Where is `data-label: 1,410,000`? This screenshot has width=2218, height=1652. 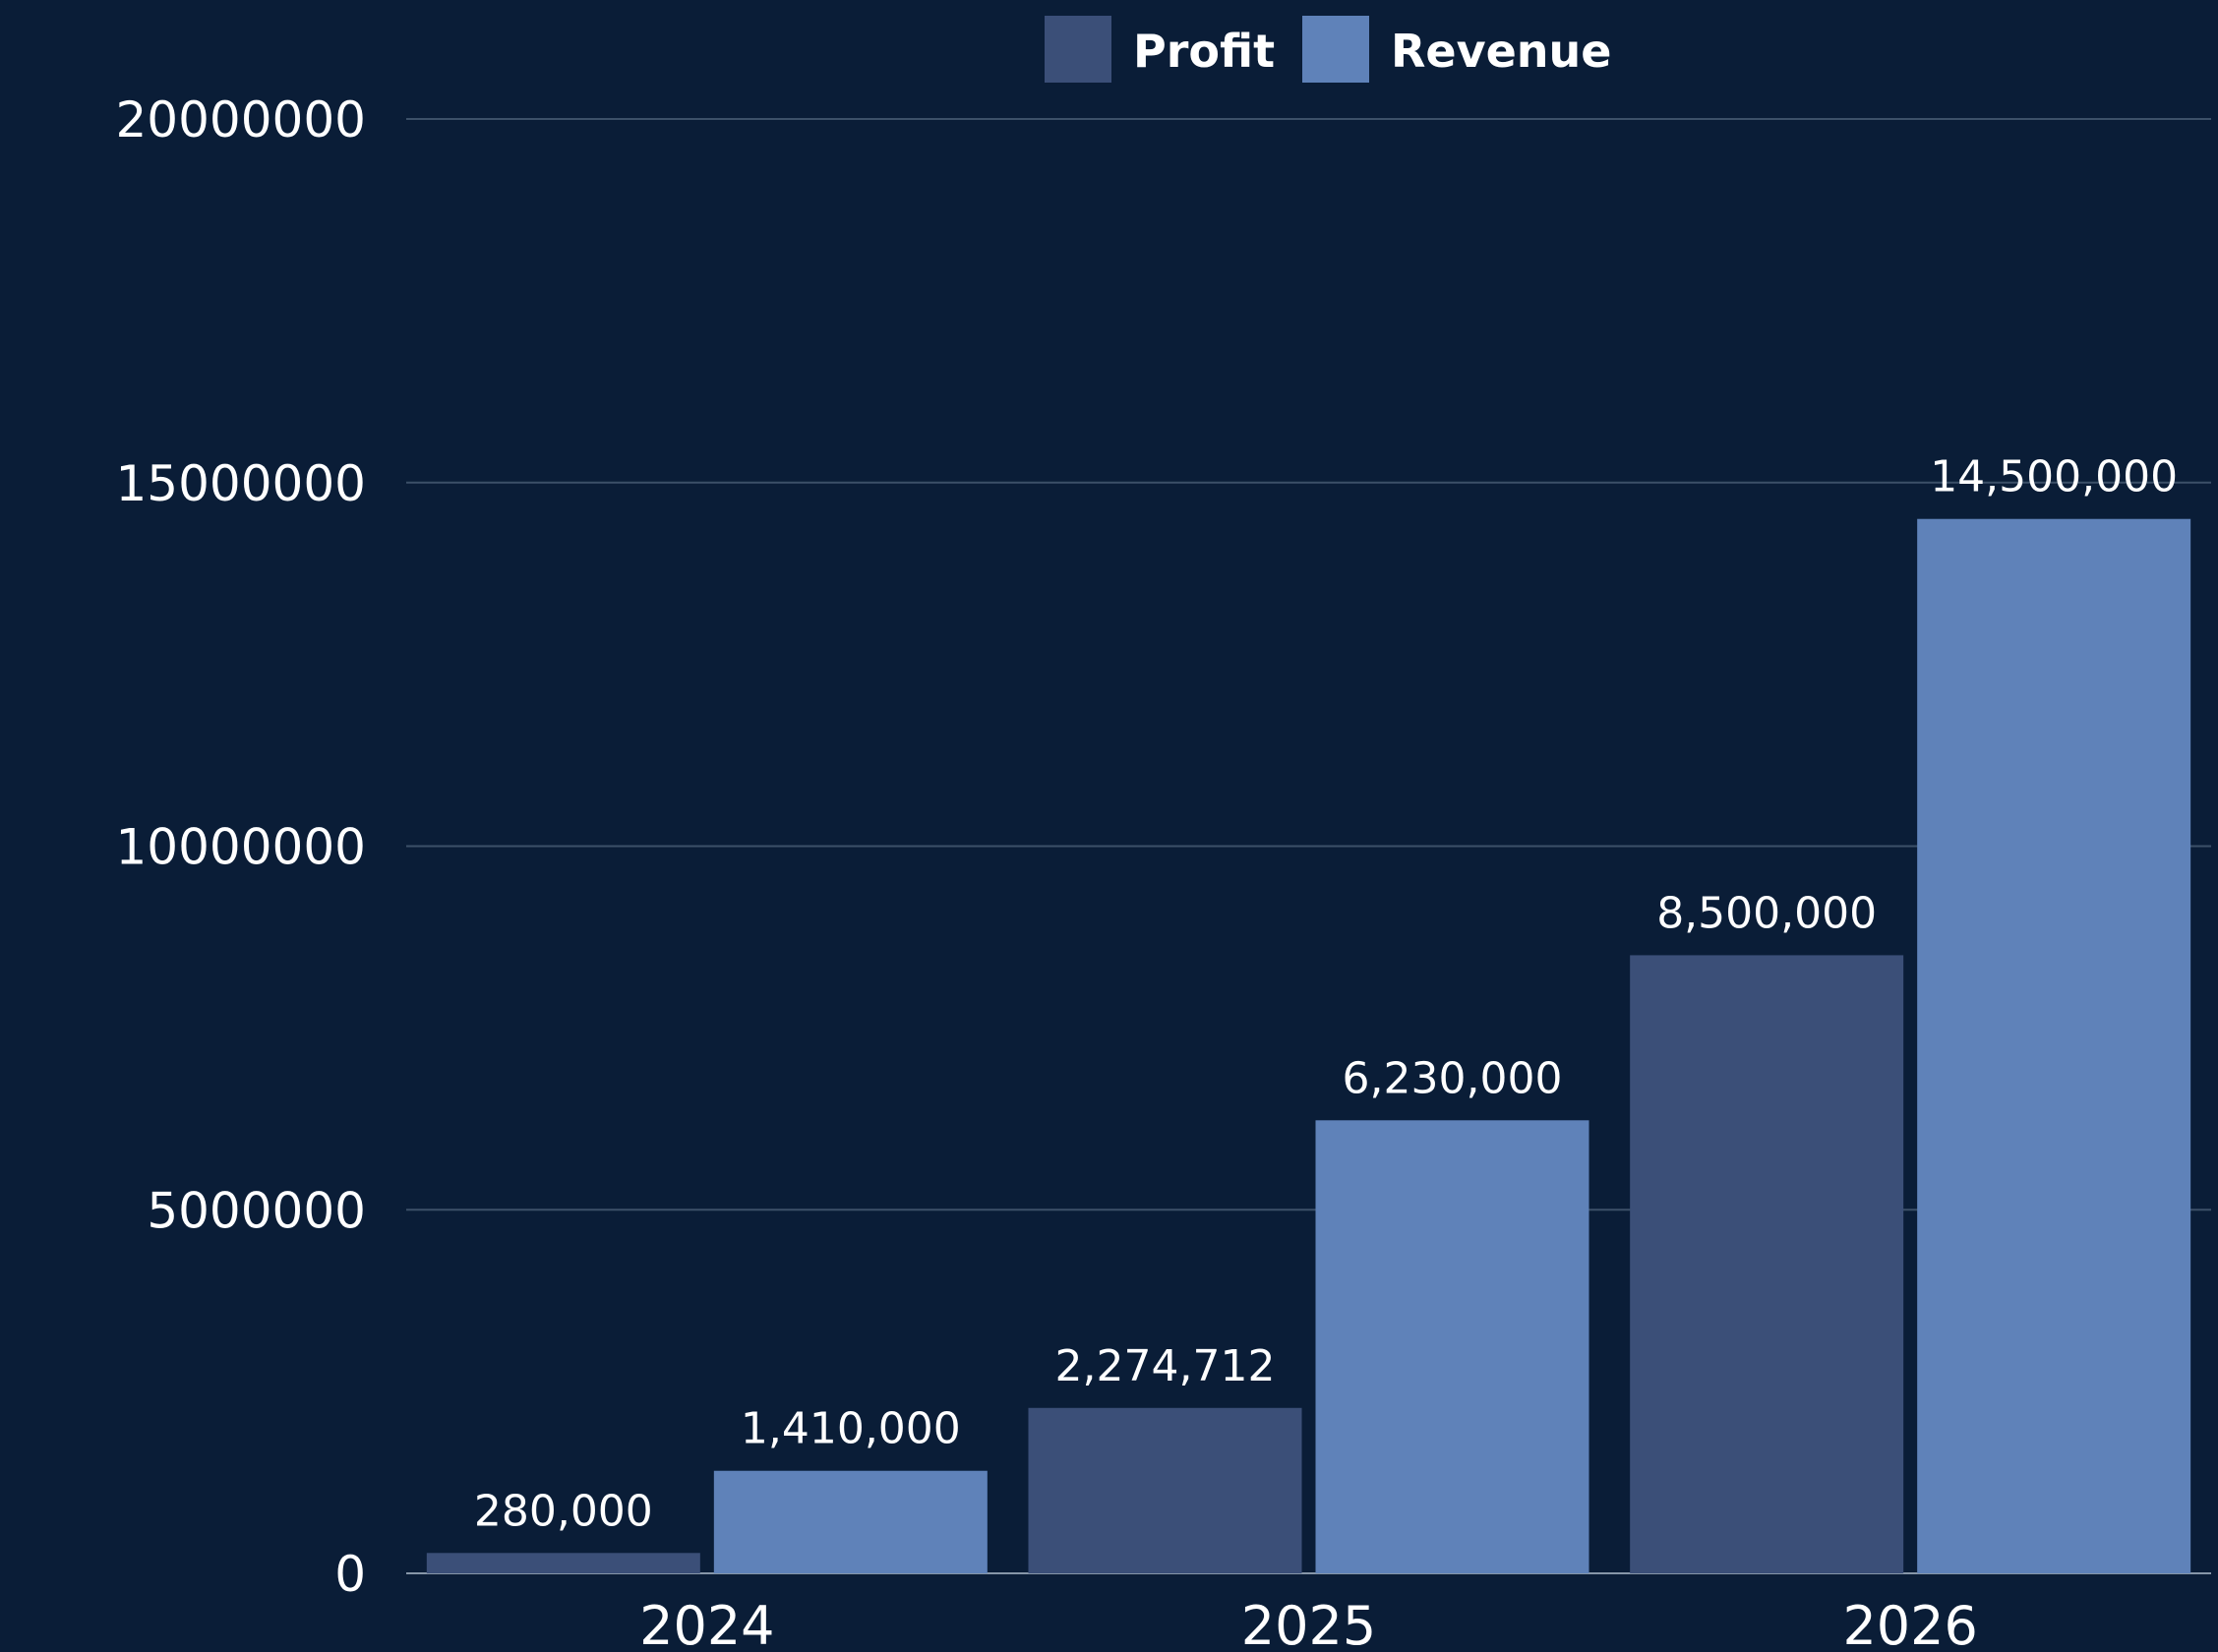 data-label: 1,410,000 is located at coordinates (851, 1429).